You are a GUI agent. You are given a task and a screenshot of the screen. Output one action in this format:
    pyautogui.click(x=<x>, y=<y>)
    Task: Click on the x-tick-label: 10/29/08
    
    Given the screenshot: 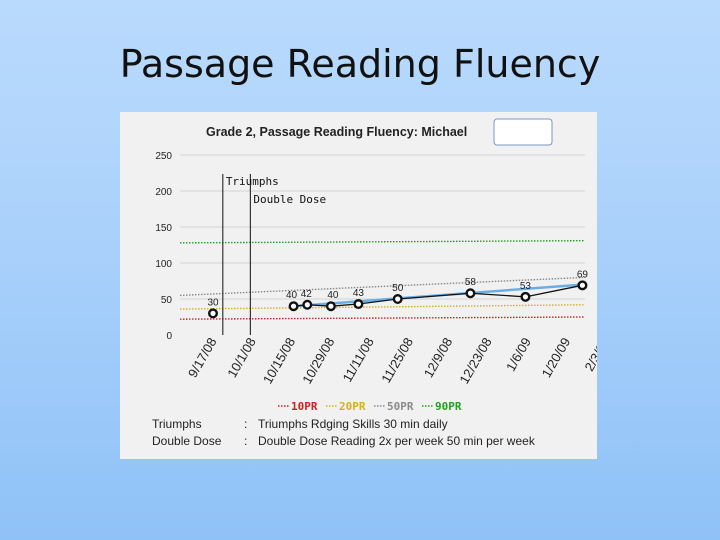 What is the action you would take?
    pyautogui.click(x=318, y=360)
    